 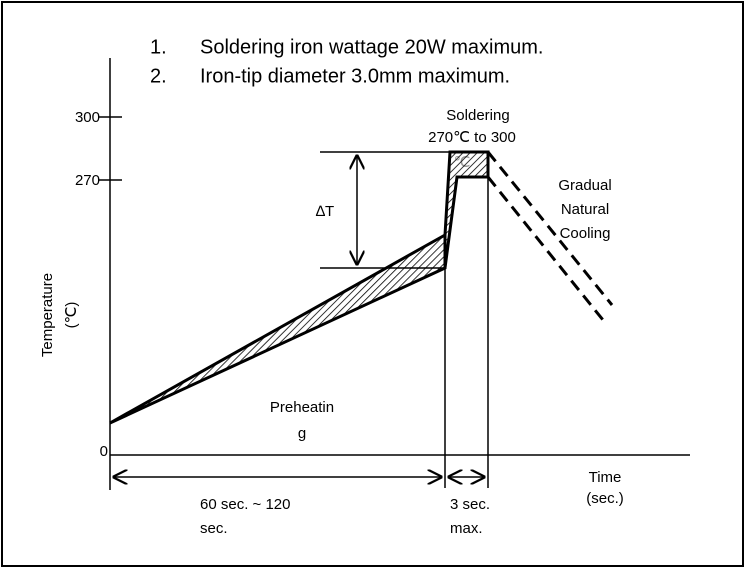 What do you see at coordinates (302, 407) in the screenshot?
I see `preheating-label: Preheatin` at bounding box center [302, 407].